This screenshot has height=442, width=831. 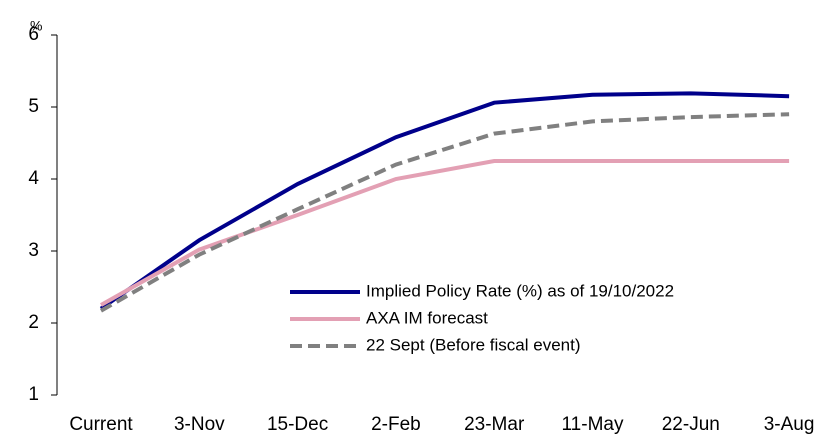 I want to click on x-tick-label: 23-Mar, so click(x=494, y=424).